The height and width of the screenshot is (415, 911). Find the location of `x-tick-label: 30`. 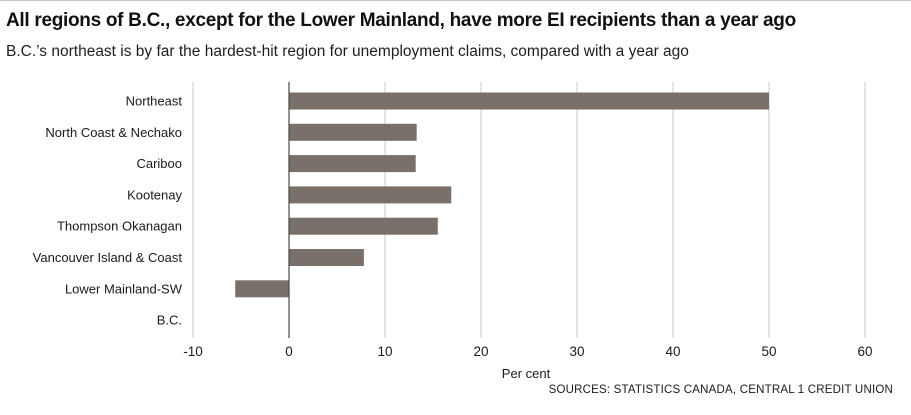

x-tick-label: 30 is located at coordinates (576, 351).